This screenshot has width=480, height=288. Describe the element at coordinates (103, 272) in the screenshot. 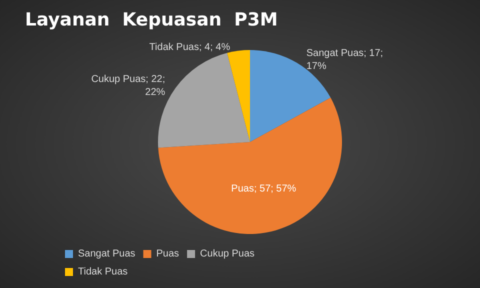

I see `legend-label: Tidak Puas` at that location.